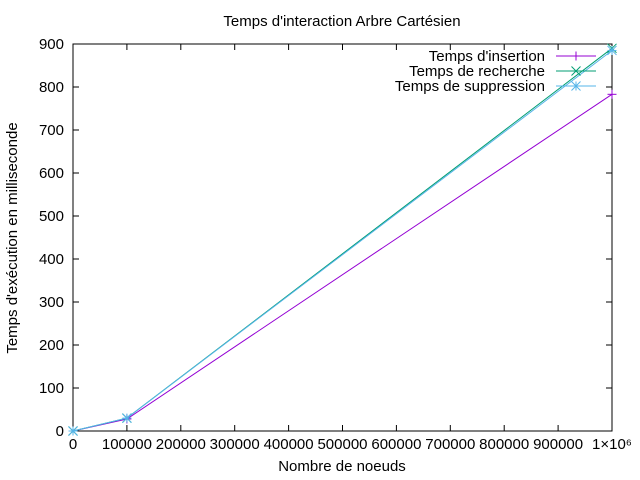 This screenshot has height=480, width=640. I want to click on y-tick-label: 300, so click(51, 302).